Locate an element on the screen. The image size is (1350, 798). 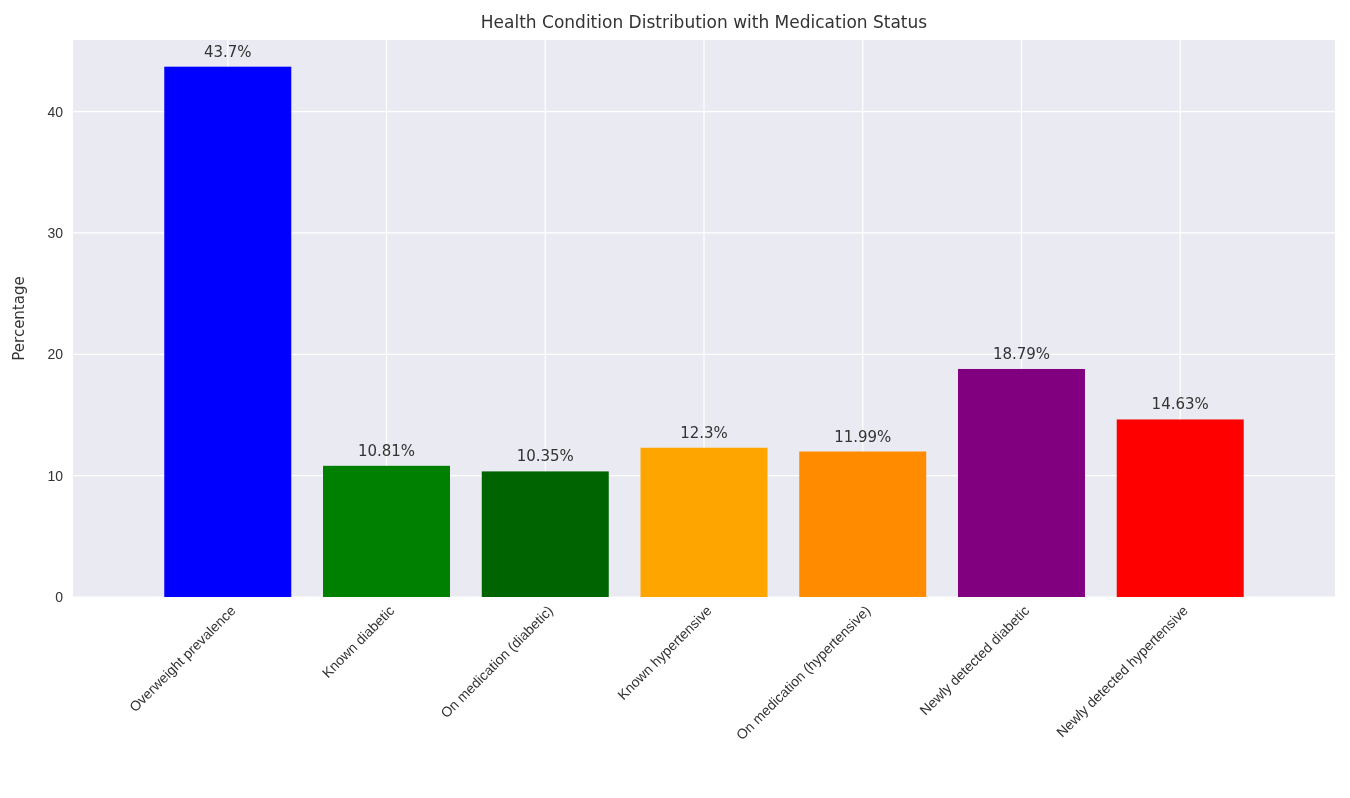
data-label: 10.81% is located at coordinates (386, 450).